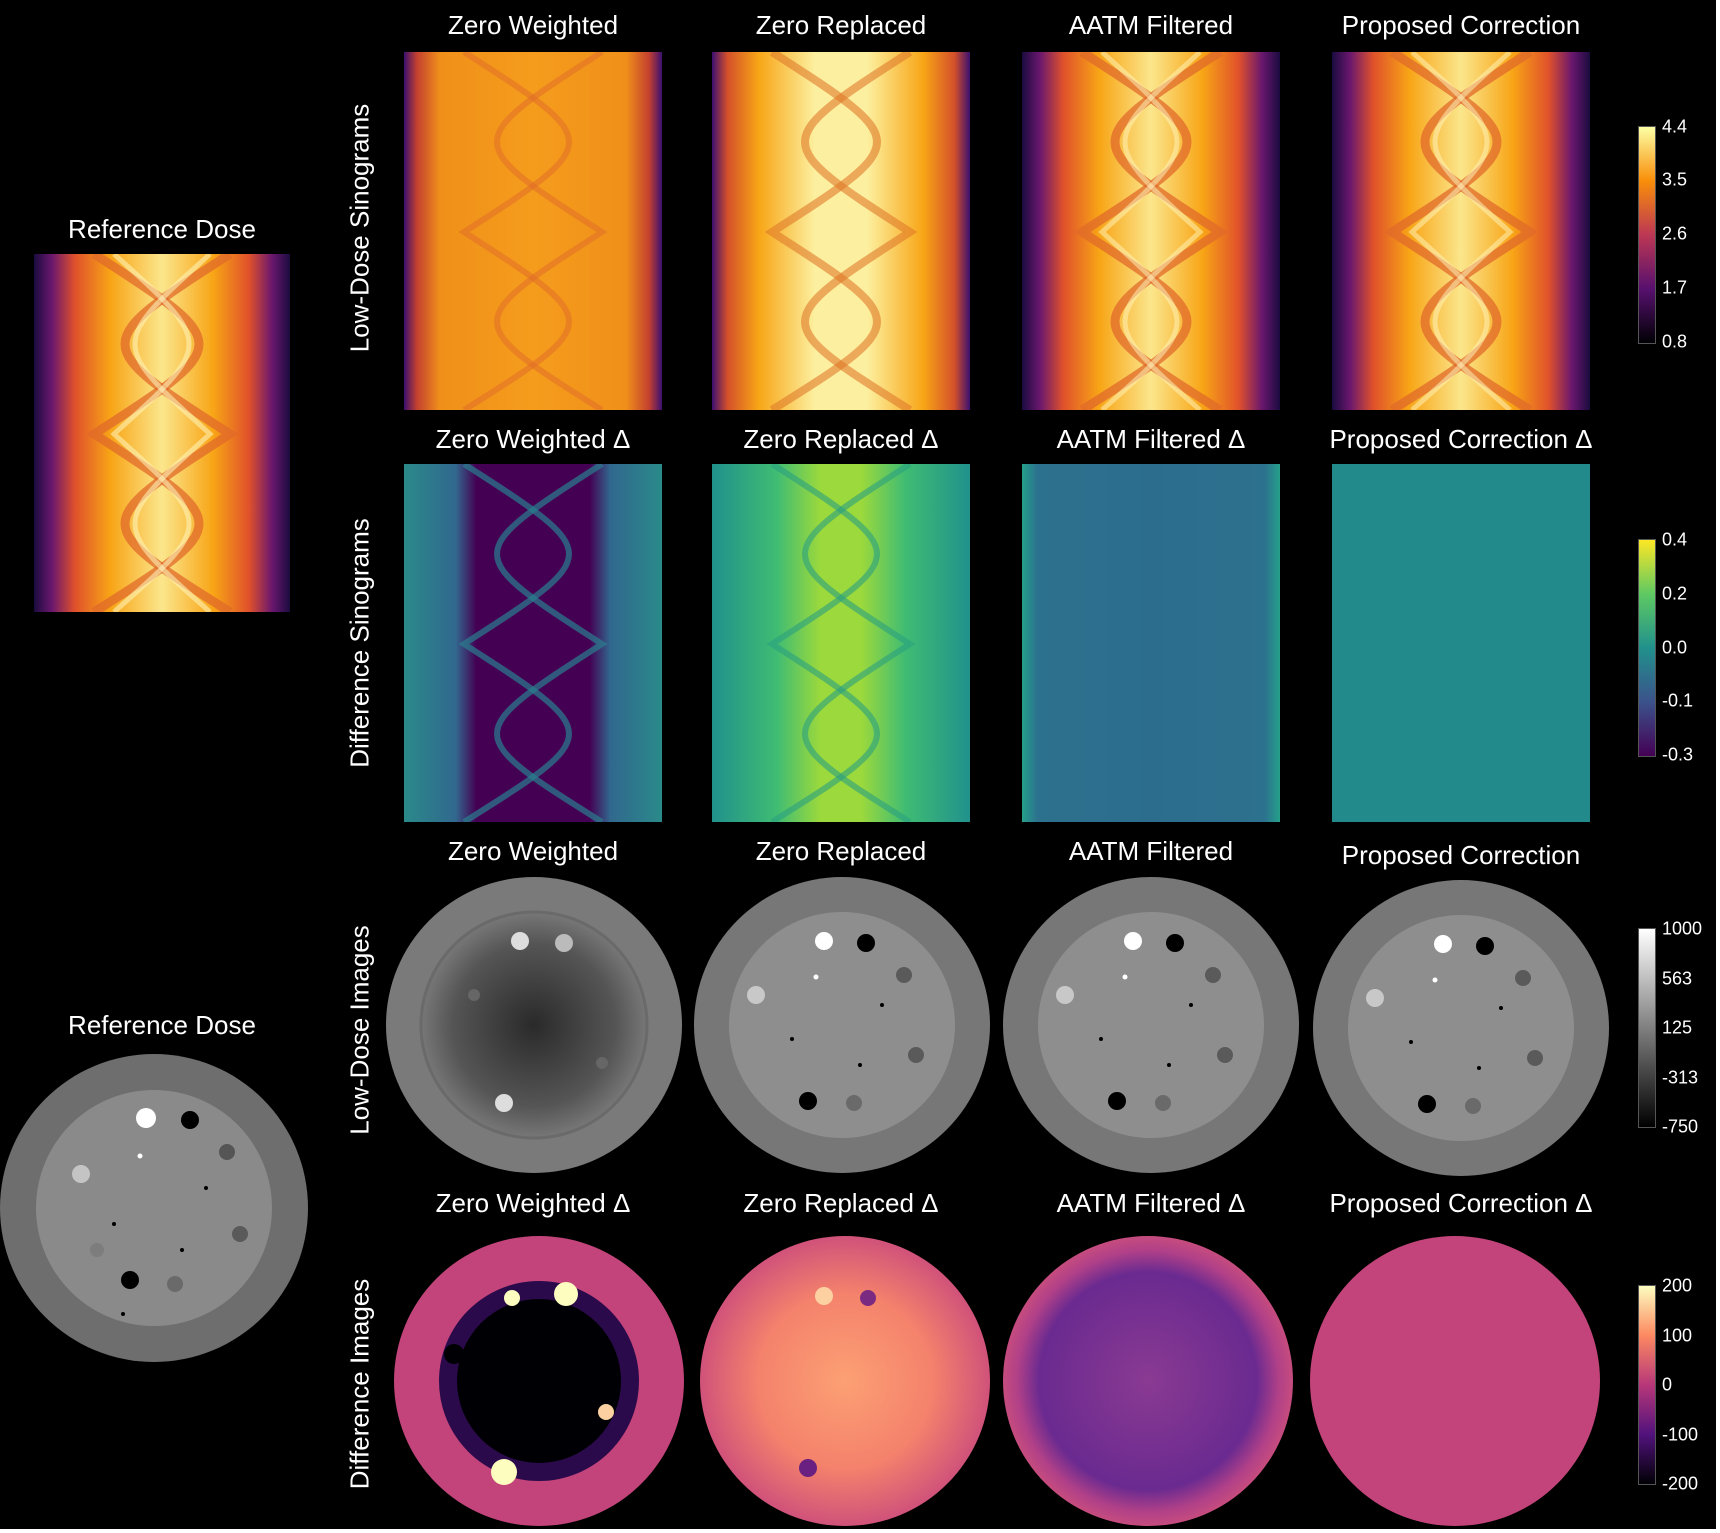 The image size is (1720, 1533). What do you see at coordinates (1677, 1285) in the screenshot?
I see `colorbar-diffimg-tick-1: 200` at bounding box center [1677, 1285].